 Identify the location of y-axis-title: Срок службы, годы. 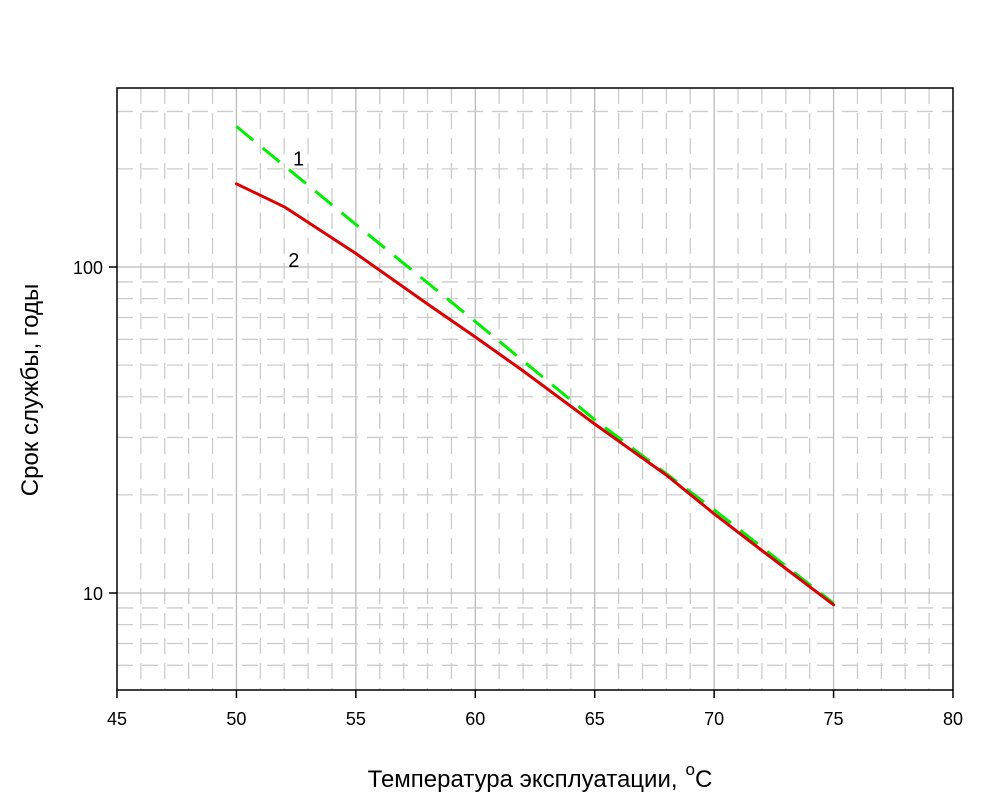
(30, 390).